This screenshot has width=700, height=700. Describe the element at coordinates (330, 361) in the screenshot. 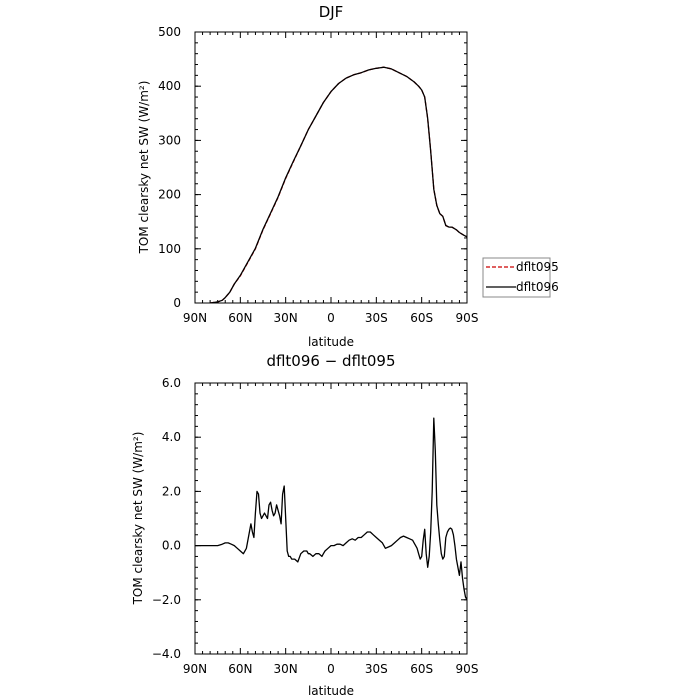

I see `bottom-chart-title: dflt096 − dflt095` at that location.